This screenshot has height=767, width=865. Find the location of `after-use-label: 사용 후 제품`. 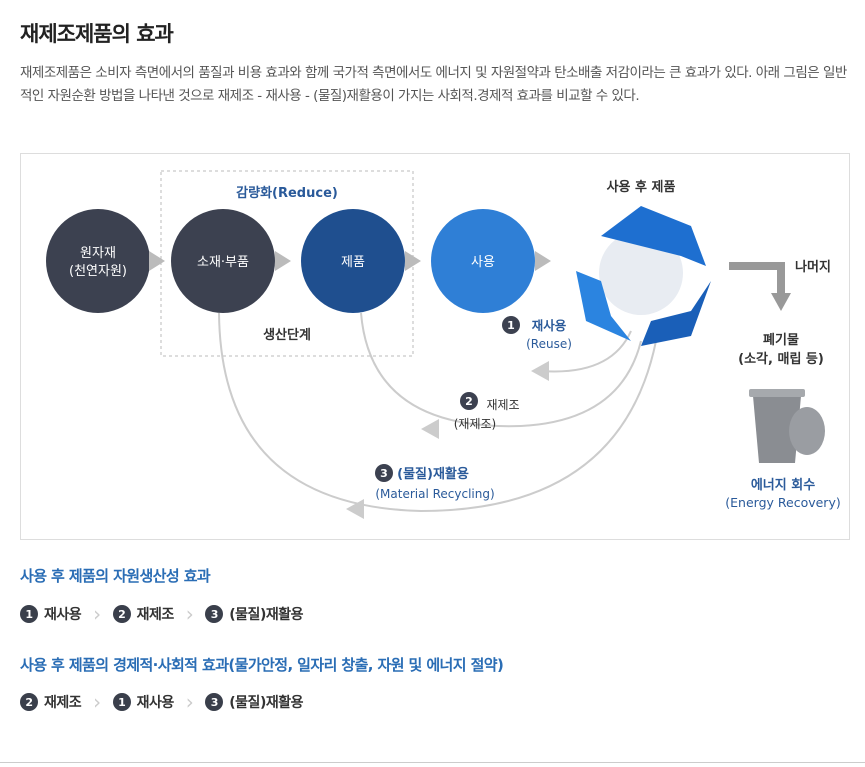

after-use-label: 사용 후 제품 is located at coordinates (641, 187).